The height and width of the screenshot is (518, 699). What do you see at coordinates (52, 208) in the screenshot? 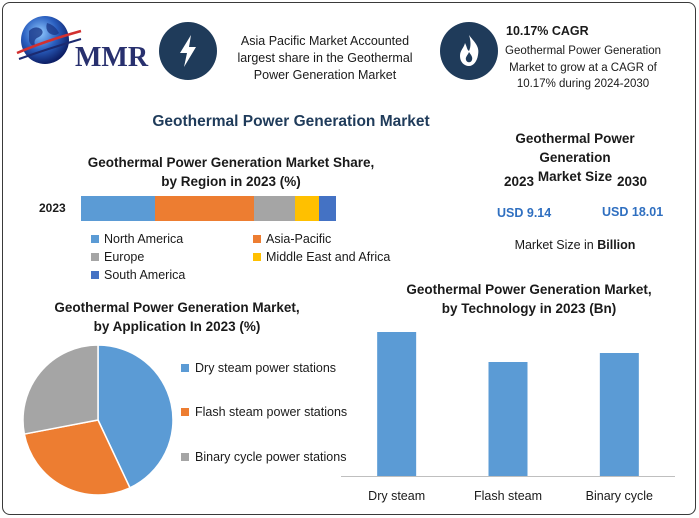
I see `region-year-label: 2023` at bounding box center [52, 208].